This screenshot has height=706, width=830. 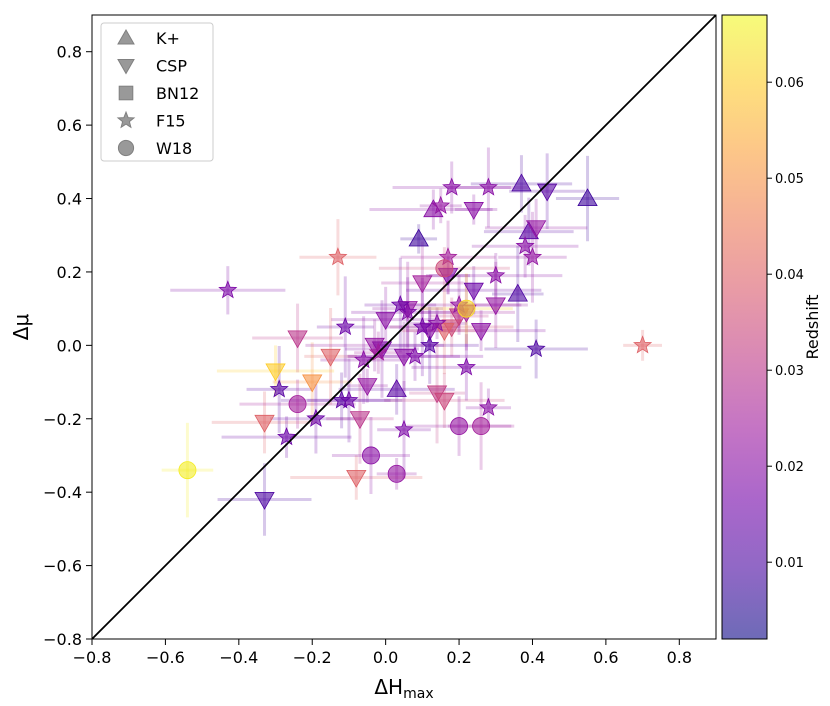 I want to click on x-axis-label: ΔHmax, so click(x=403, y=688).